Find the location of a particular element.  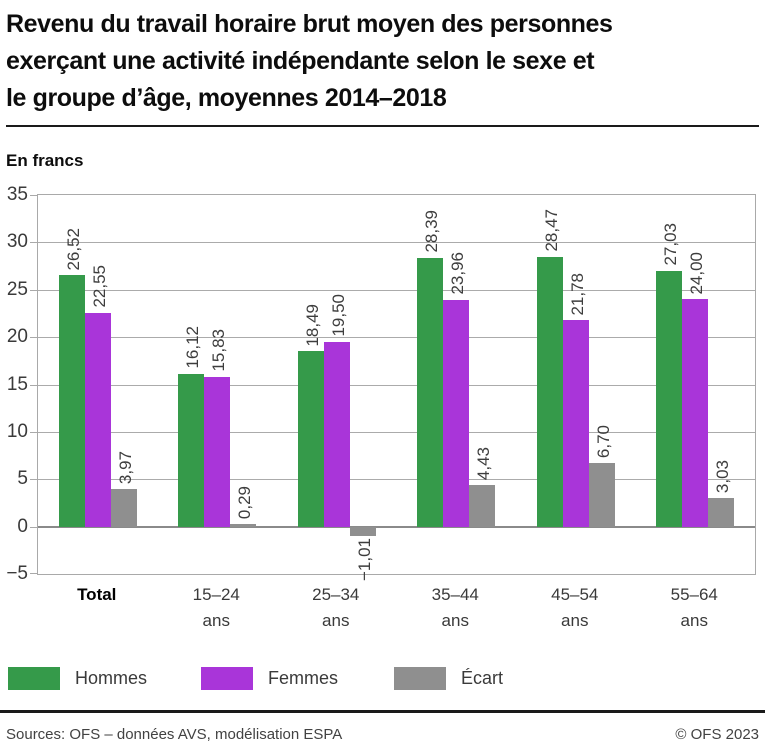

chart-title-line-3: le groupe d’âge, moyennes 2014–2018 is located at coordinates (226, 98).